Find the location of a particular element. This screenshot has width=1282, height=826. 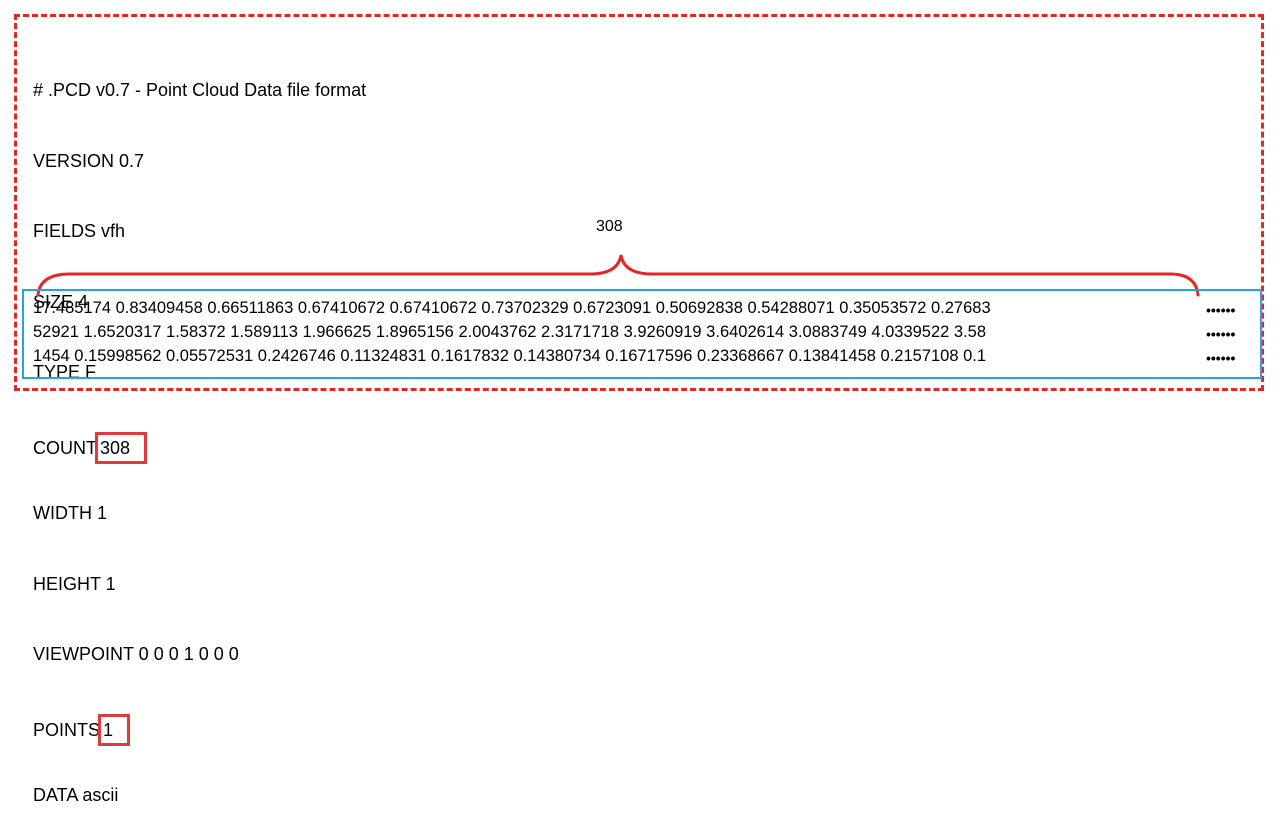

count-value-highlight: 308 is located at coordinates (121, 447).